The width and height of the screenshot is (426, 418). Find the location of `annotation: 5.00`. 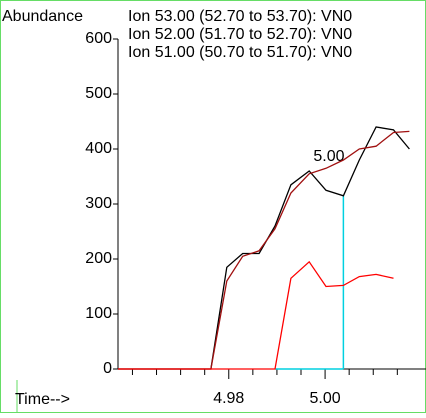

annotation: 5.00 is located at coordinates (328, 156).